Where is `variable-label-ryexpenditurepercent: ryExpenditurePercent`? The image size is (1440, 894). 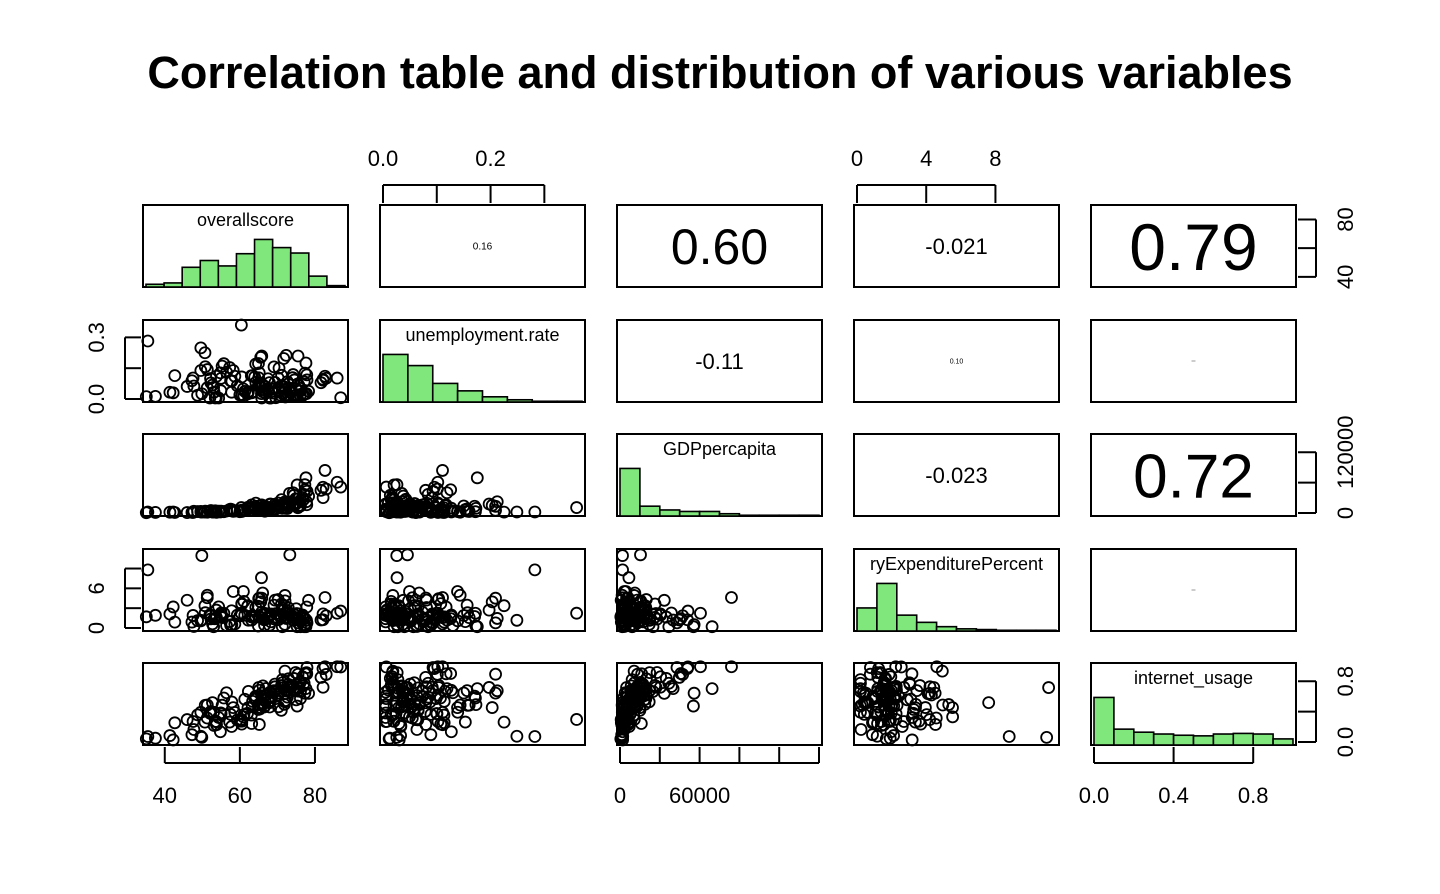 variable-label-ryexpenditurepercent: ryExpenditurePercent is located at coordinates (956, 564).